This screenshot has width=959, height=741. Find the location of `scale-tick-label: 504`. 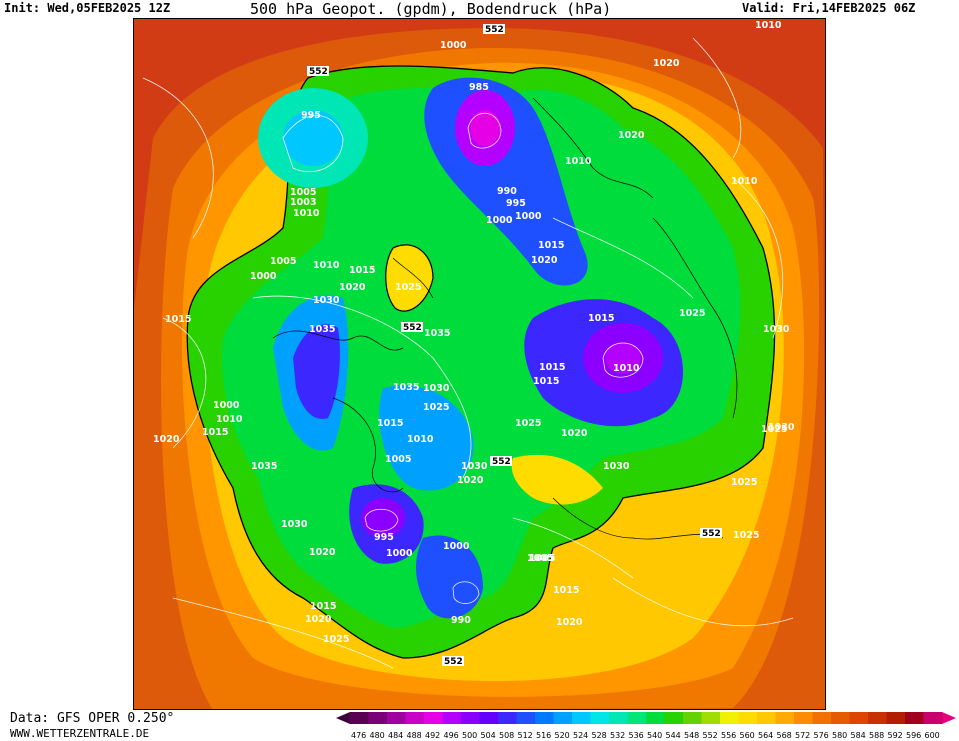

scale-tick-label: 504 is located at coordinates (488, 735).